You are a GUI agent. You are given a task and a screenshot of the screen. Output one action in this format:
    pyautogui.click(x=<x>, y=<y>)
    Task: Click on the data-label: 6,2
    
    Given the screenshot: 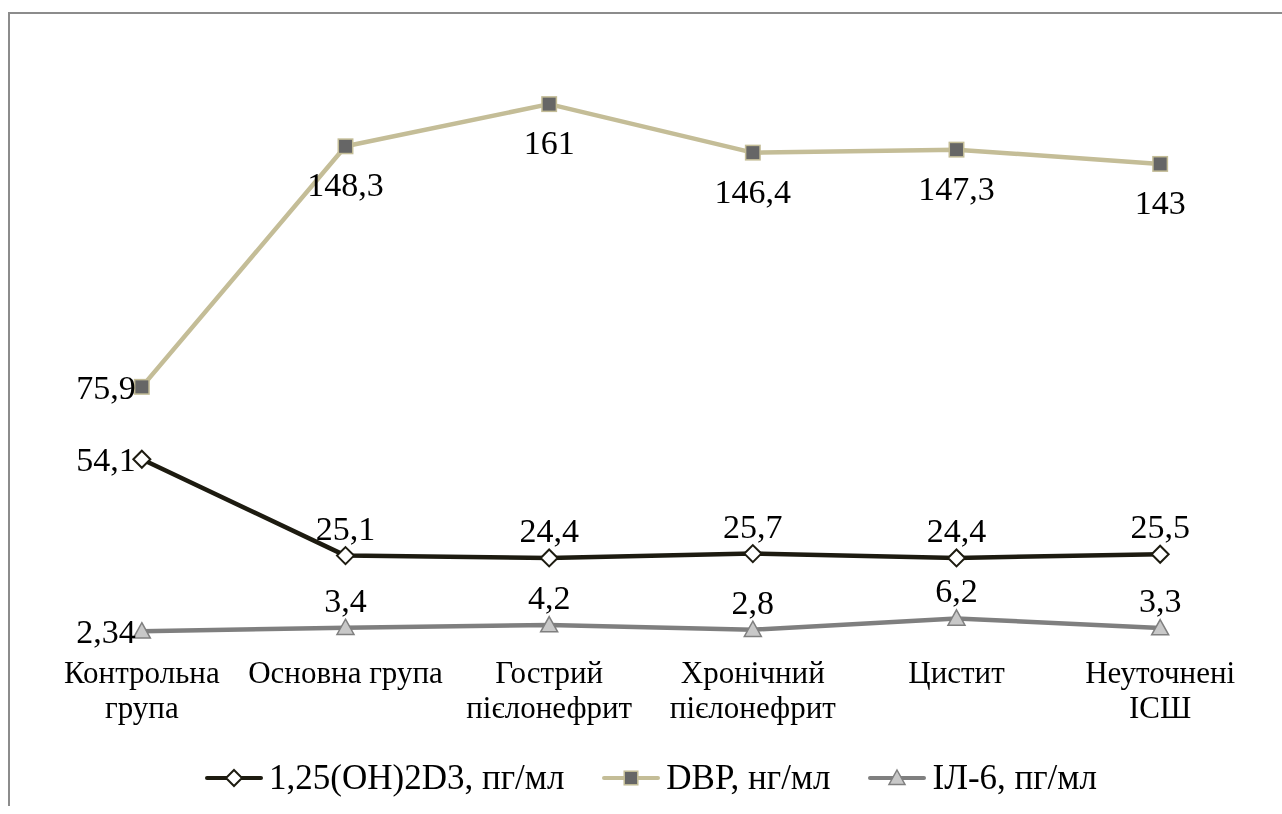 What is the action you would take?
    pyautogui.click(x=956, y=591)
    